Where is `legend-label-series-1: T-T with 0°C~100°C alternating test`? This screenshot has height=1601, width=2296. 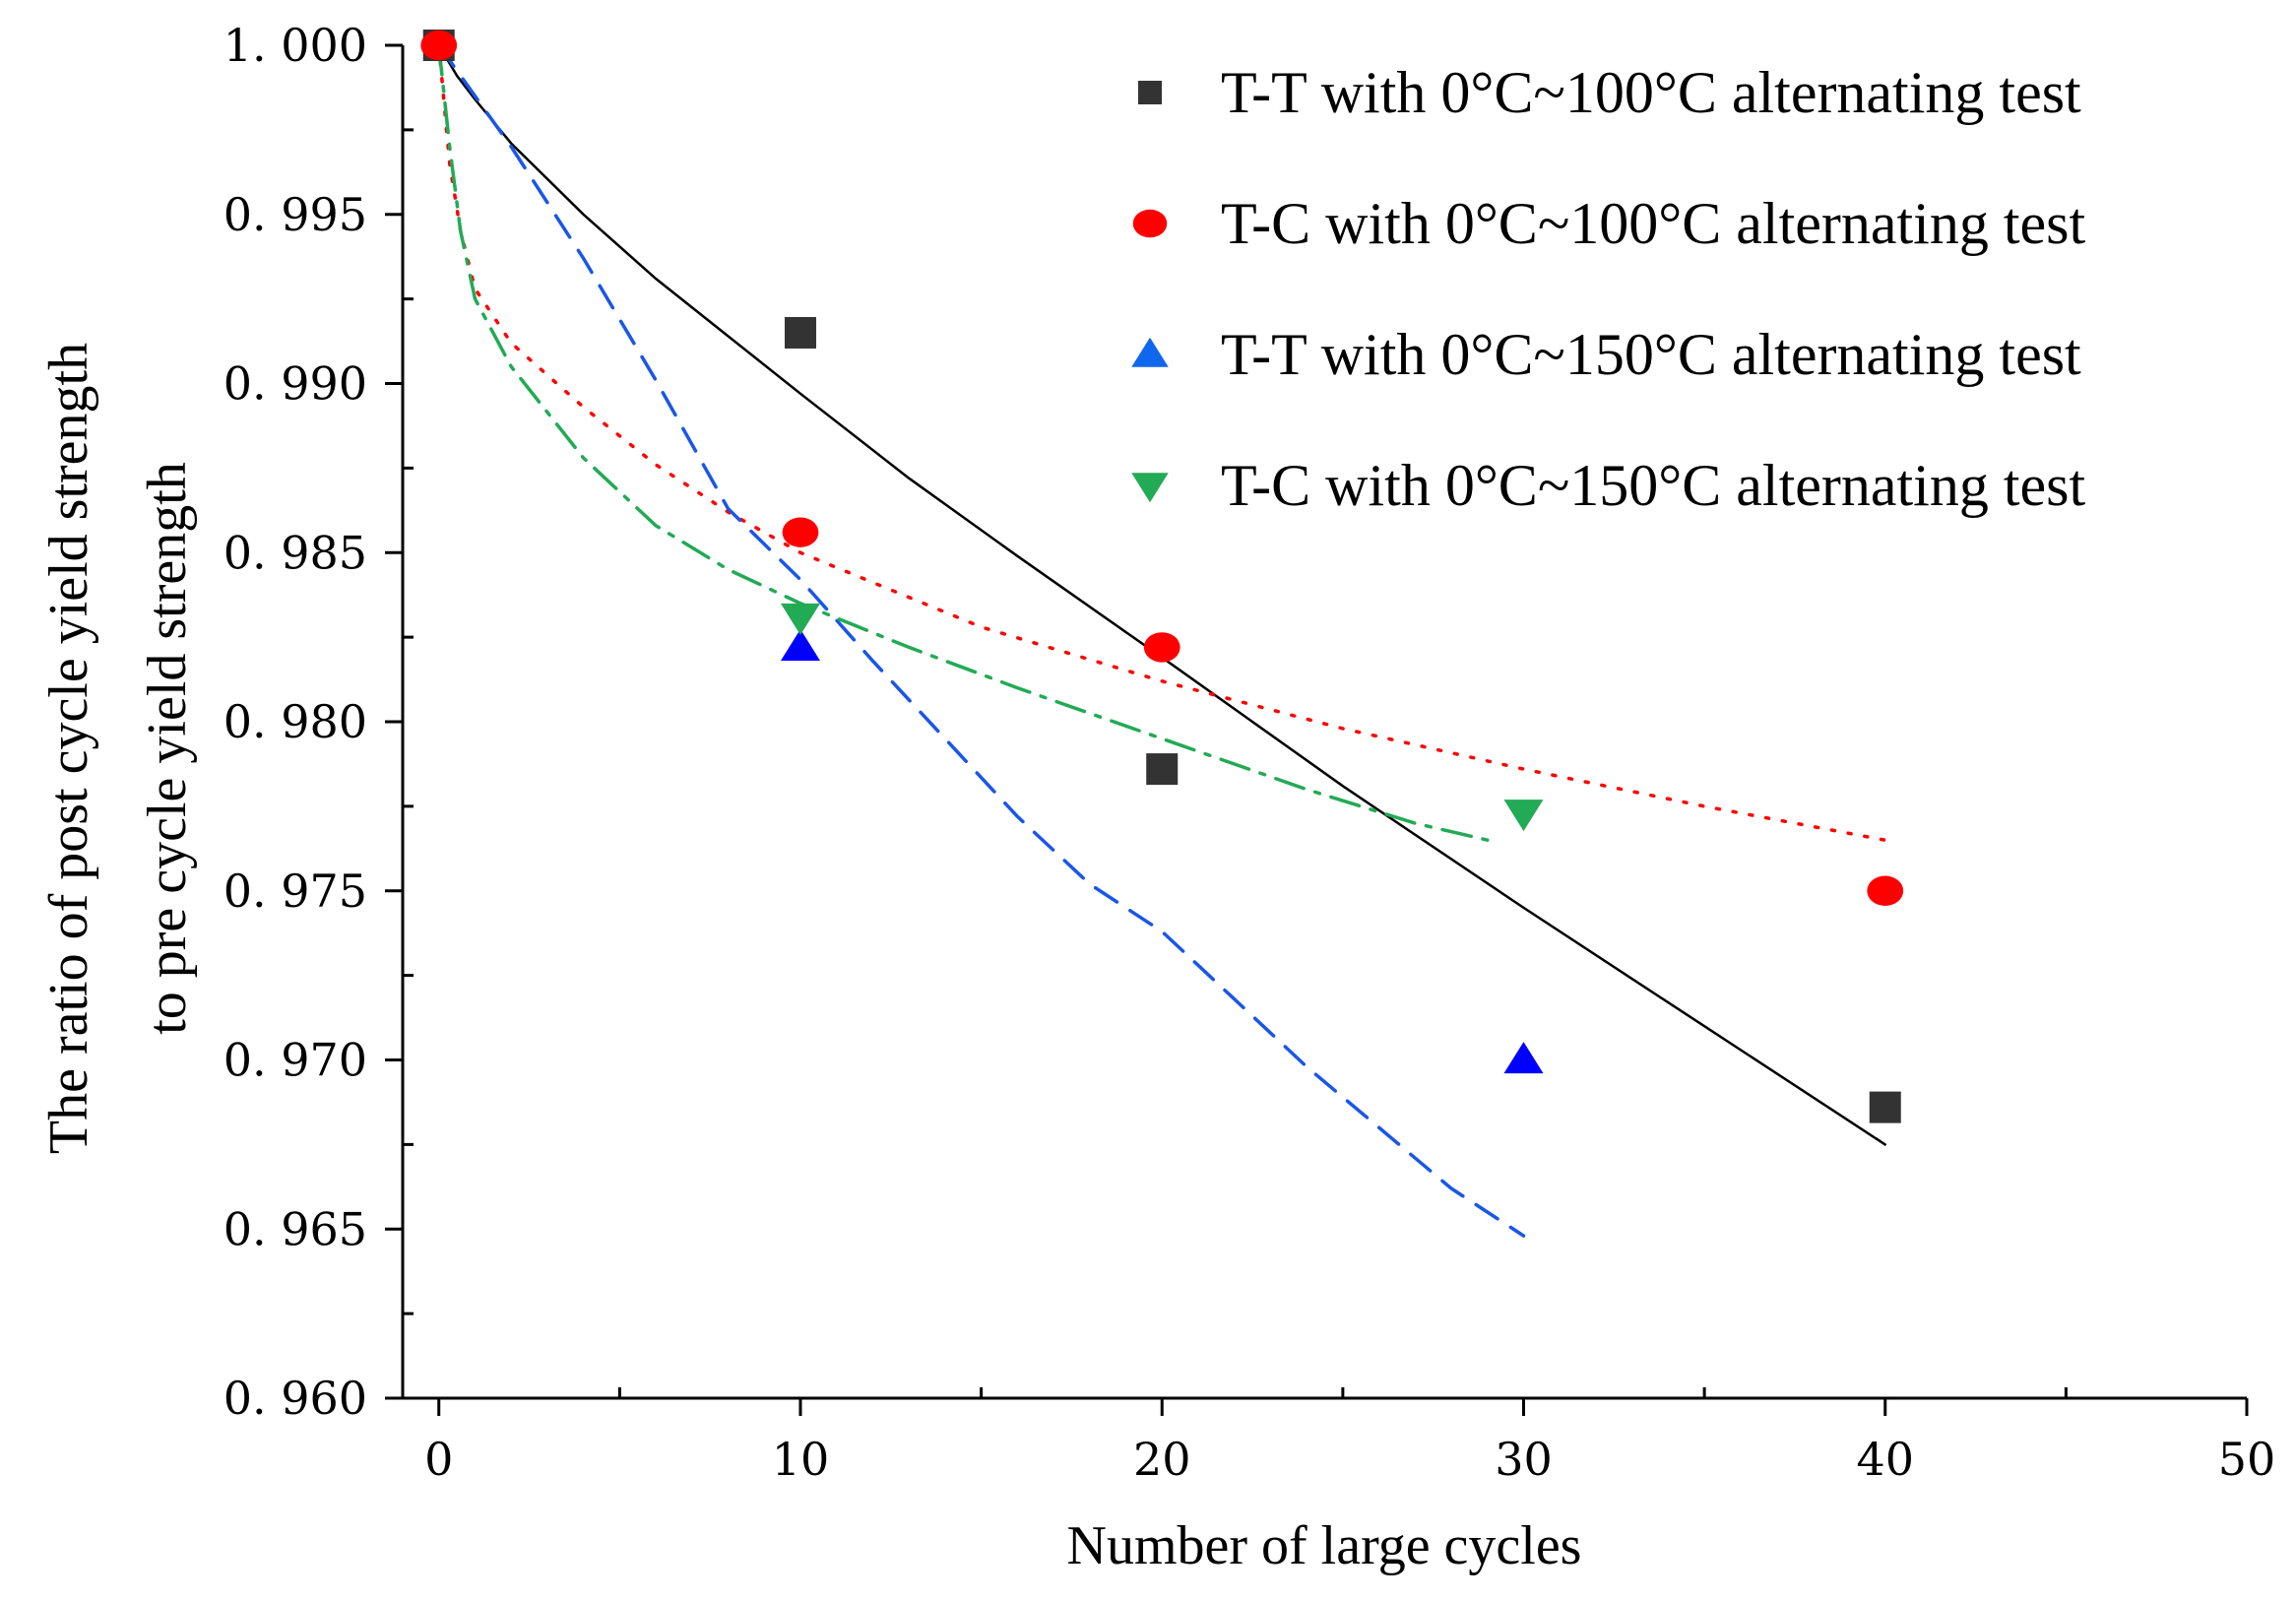 legend-label-series-1: T-T with 0°C~100°C alternating test is located at coordinates (1651, 93).